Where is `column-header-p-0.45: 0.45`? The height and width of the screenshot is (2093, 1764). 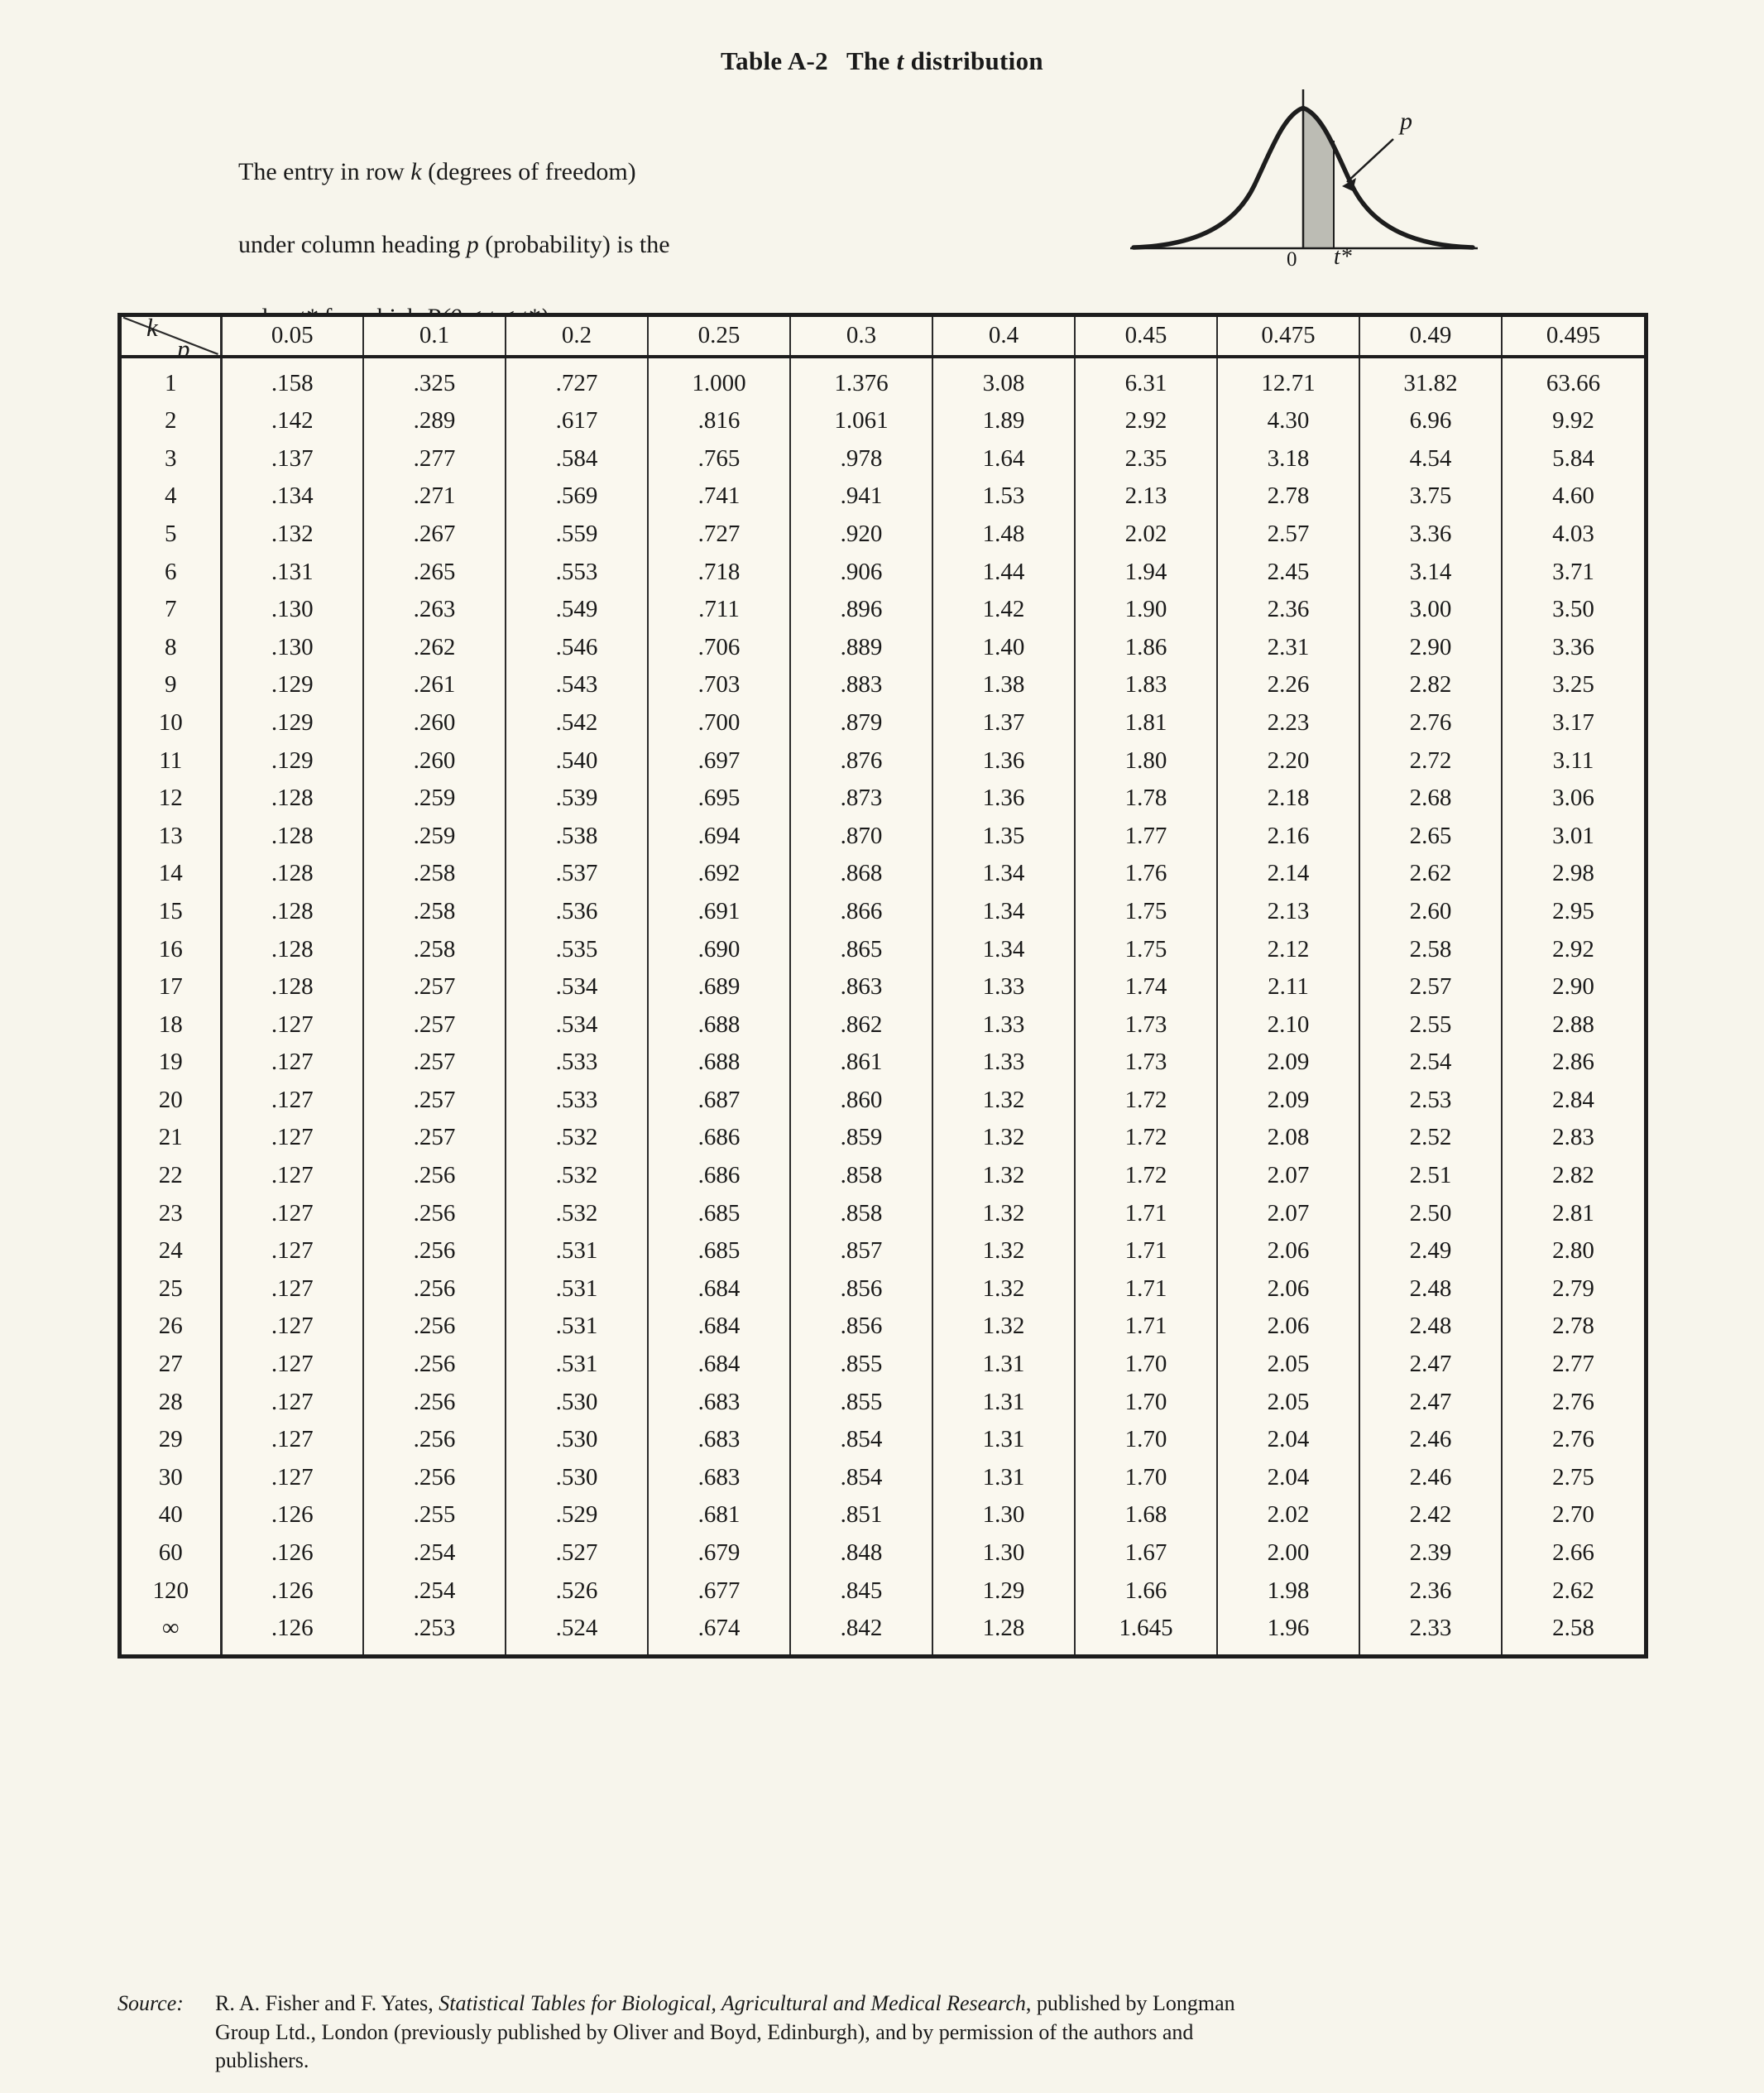 column-header-p-0.45: 0.45 is located at coordinates (1145, 337).